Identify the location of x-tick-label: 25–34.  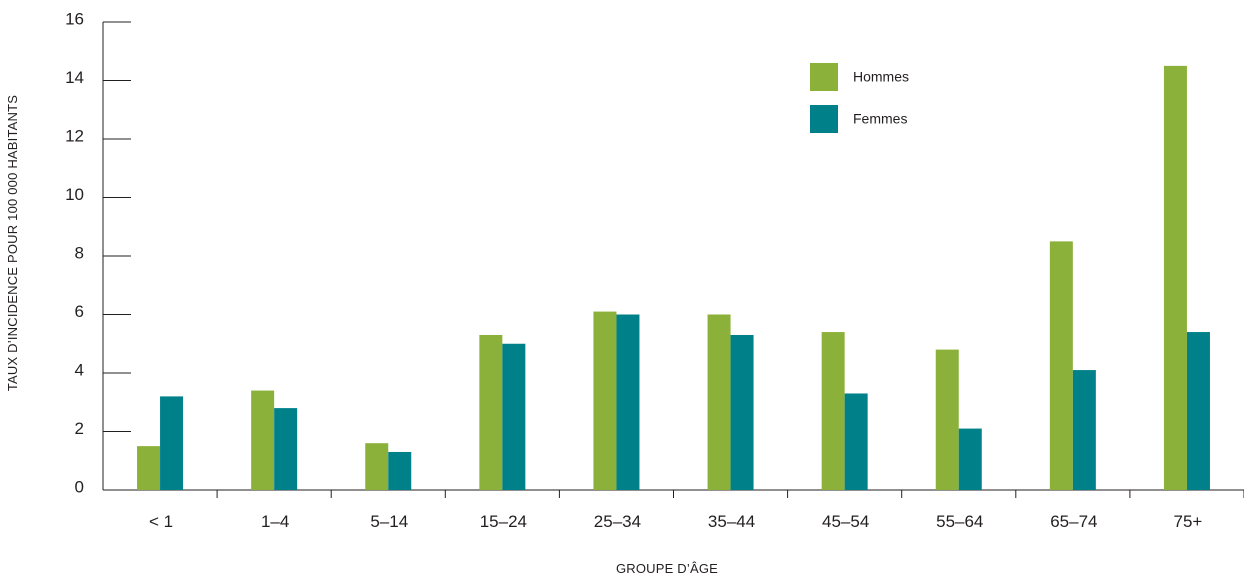
(617, 521).